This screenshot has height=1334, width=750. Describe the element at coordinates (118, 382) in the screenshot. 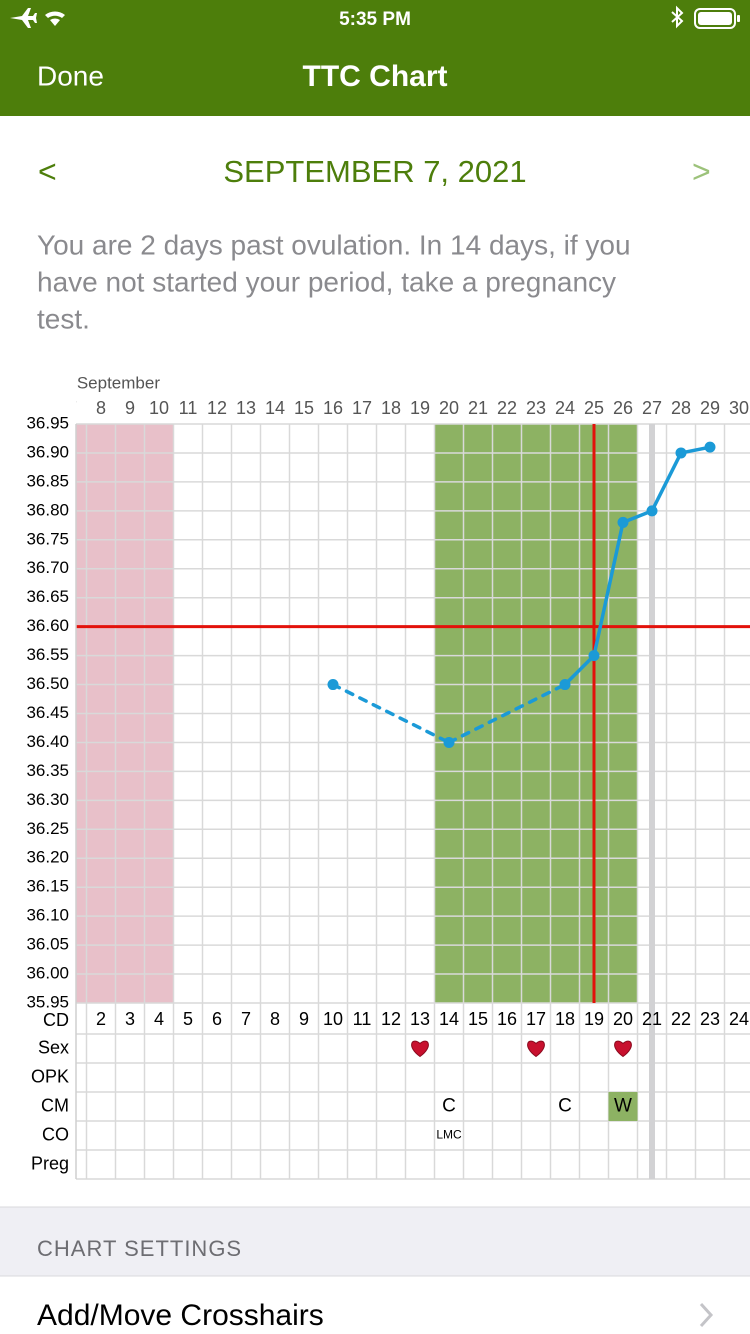

I see `month-label: September` at that location.